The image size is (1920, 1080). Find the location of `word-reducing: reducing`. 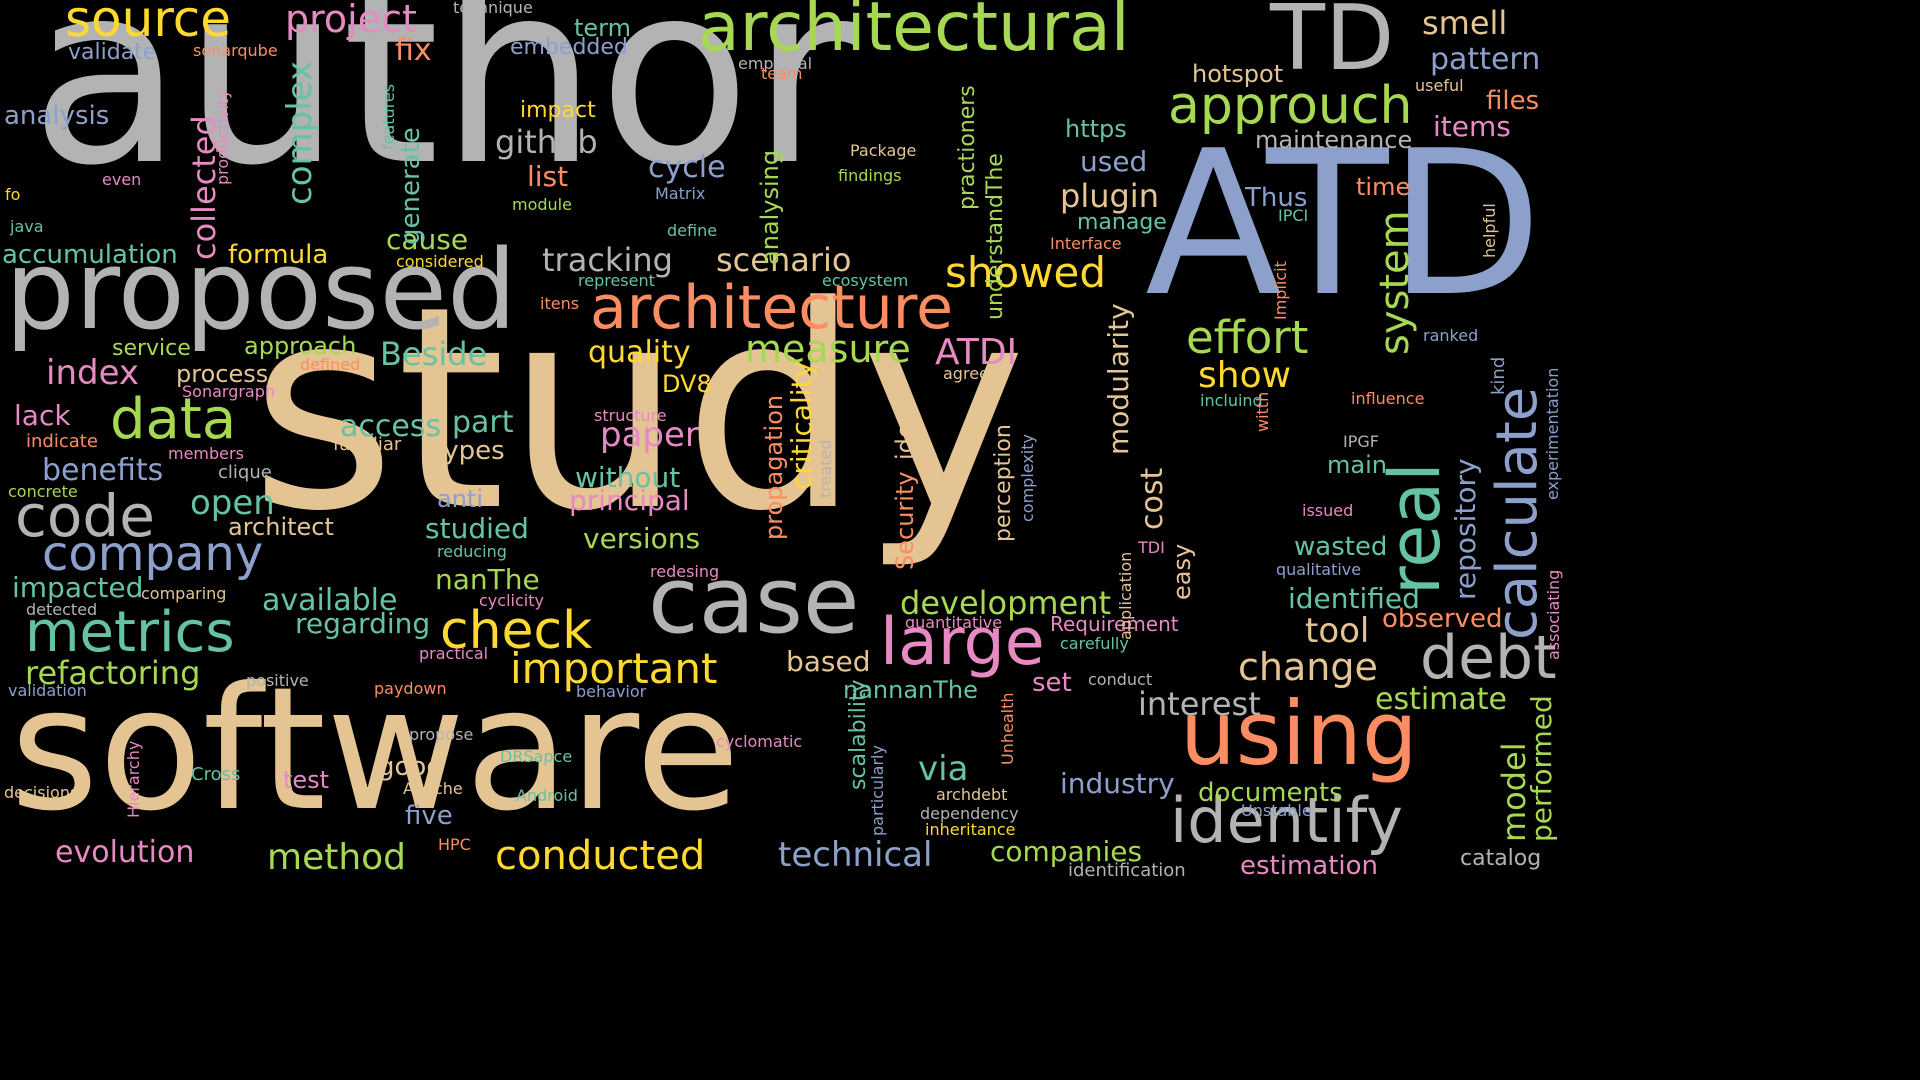

word-reducing: reducing is located at coordinates (472, 551).